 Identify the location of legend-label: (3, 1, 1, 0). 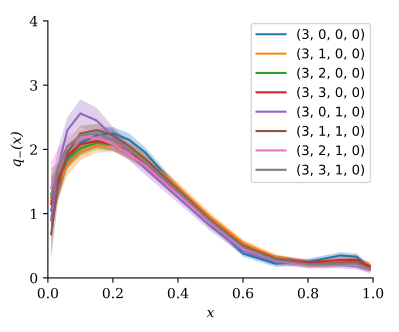
(330, 132).